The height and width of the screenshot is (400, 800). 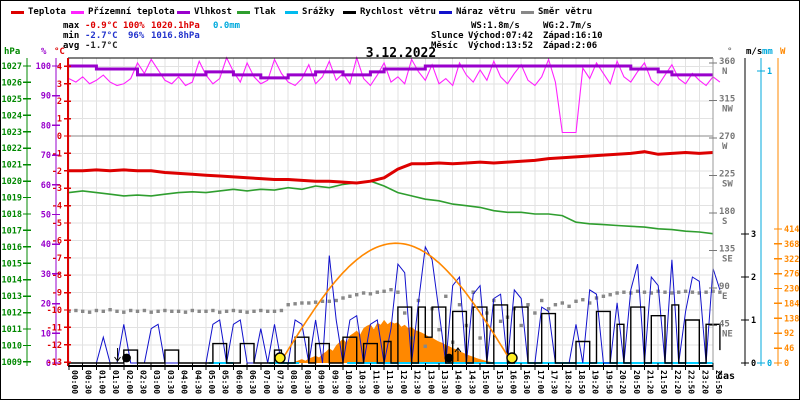 What do you see at coordinates (71, 26) in the screenshot?
I see `stat-max-label: max` at bounding box center [71, 26].